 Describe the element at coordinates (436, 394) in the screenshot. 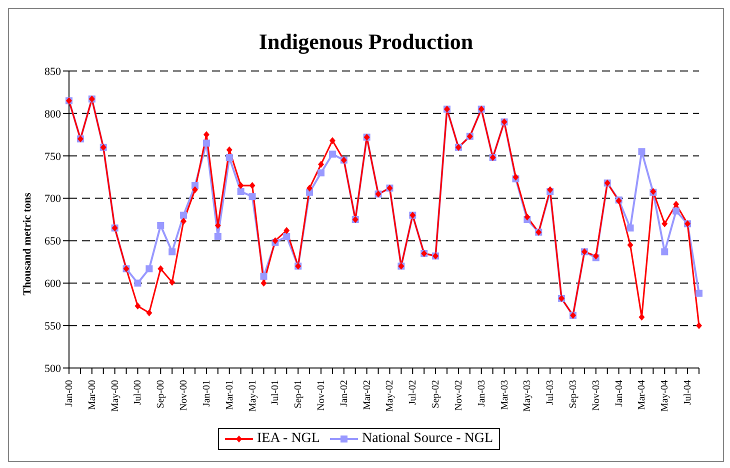

I see `x-tick-label: Sep-02` at that location.